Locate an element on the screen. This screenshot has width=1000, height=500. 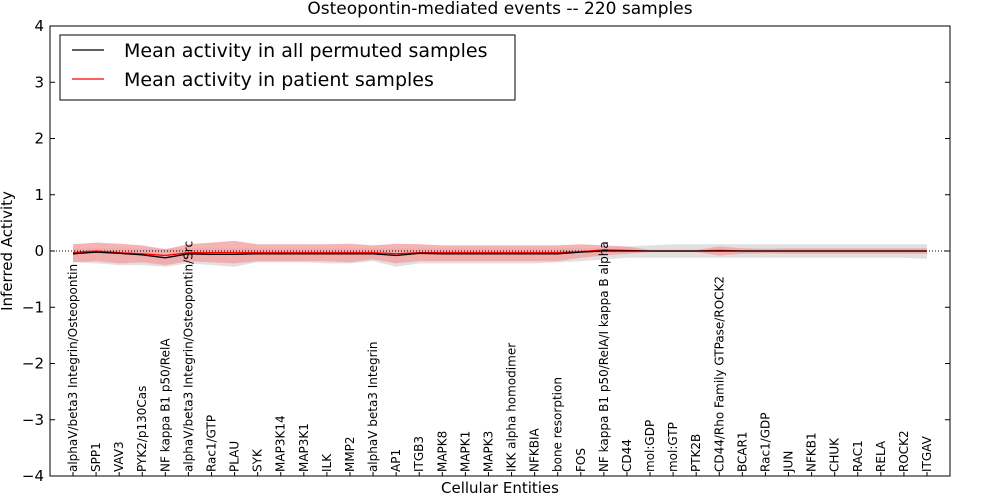
x-tick-label: alphaV/beta3 Integrin/Osteopontin/Src is located at coordinates (188, 356).